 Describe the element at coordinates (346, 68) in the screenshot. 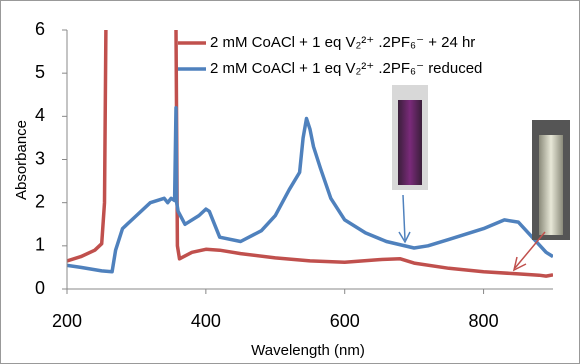

I see `legend-label: 2 mM CoACl + 1 eq V₂²⁺ .2PF₆⁻ reduced` at that location.